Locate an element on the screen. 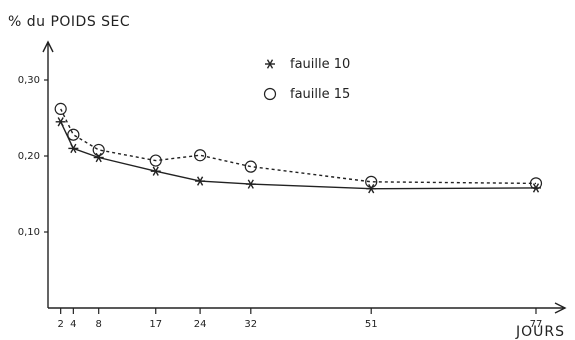 This screenshot has height=340, width=575. y-tick-label: 0,20 is located at coordinates (29, 156).